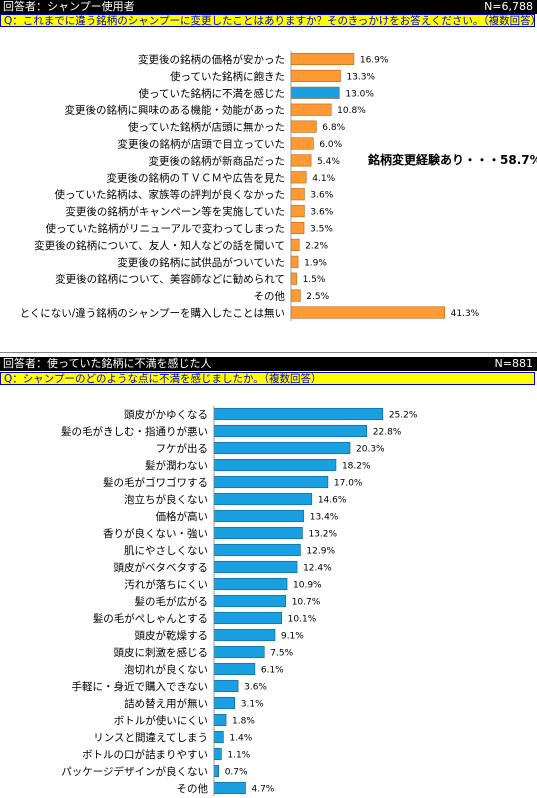 The image size is (537, 798). I want to click on value-label: 22.8%, so click(387, 433).